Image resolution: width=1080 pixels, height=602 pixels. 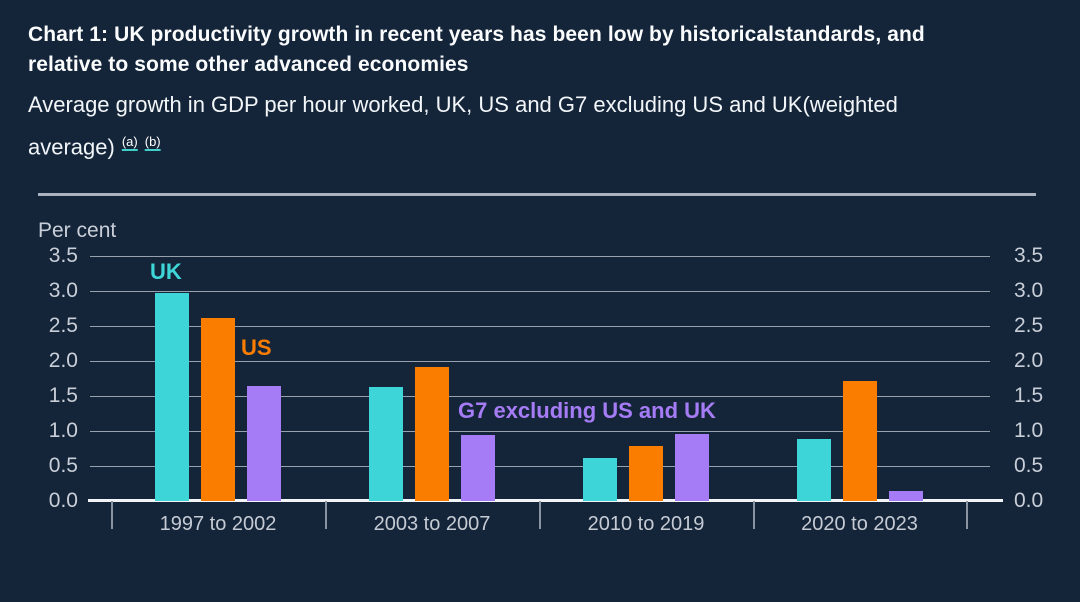 I want to click on series-label-g7-excluding-us-and-uk: G7 excluding US and UK, so click(x=587, y=410).